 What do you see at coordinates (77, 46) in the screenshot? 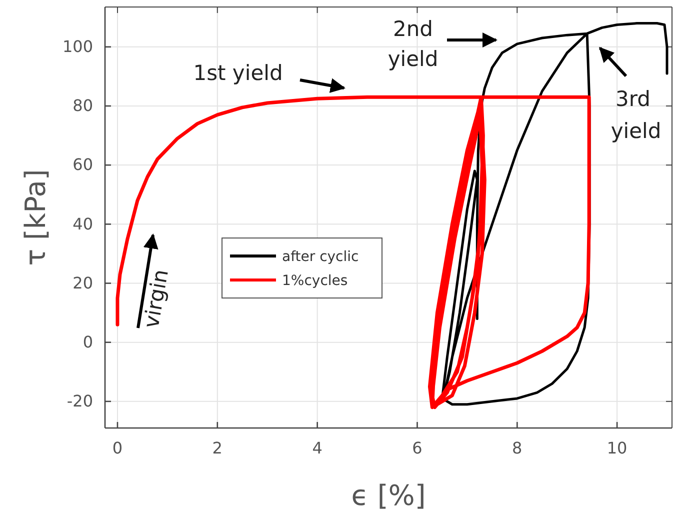
I see `y-tick-label: 100` at bounding box center [77, 46].